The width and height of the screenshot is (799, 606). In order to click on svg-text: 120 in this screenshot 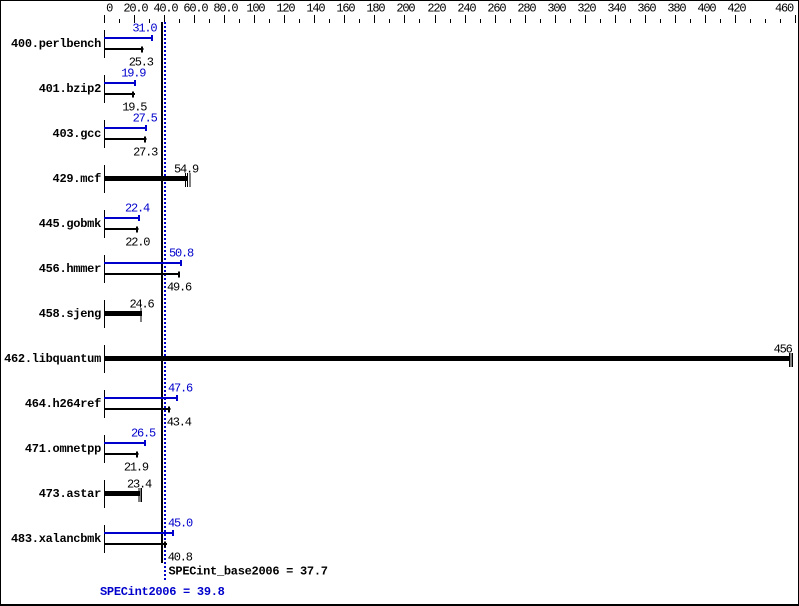, I will do `click(285, 9)`.